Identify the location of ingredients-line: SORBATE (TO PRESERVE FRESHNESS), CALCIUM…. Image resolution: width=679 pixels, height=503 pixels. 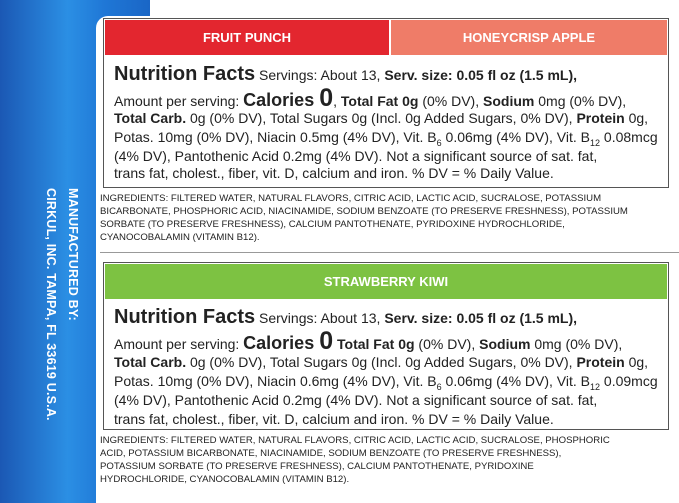
(332, 224).